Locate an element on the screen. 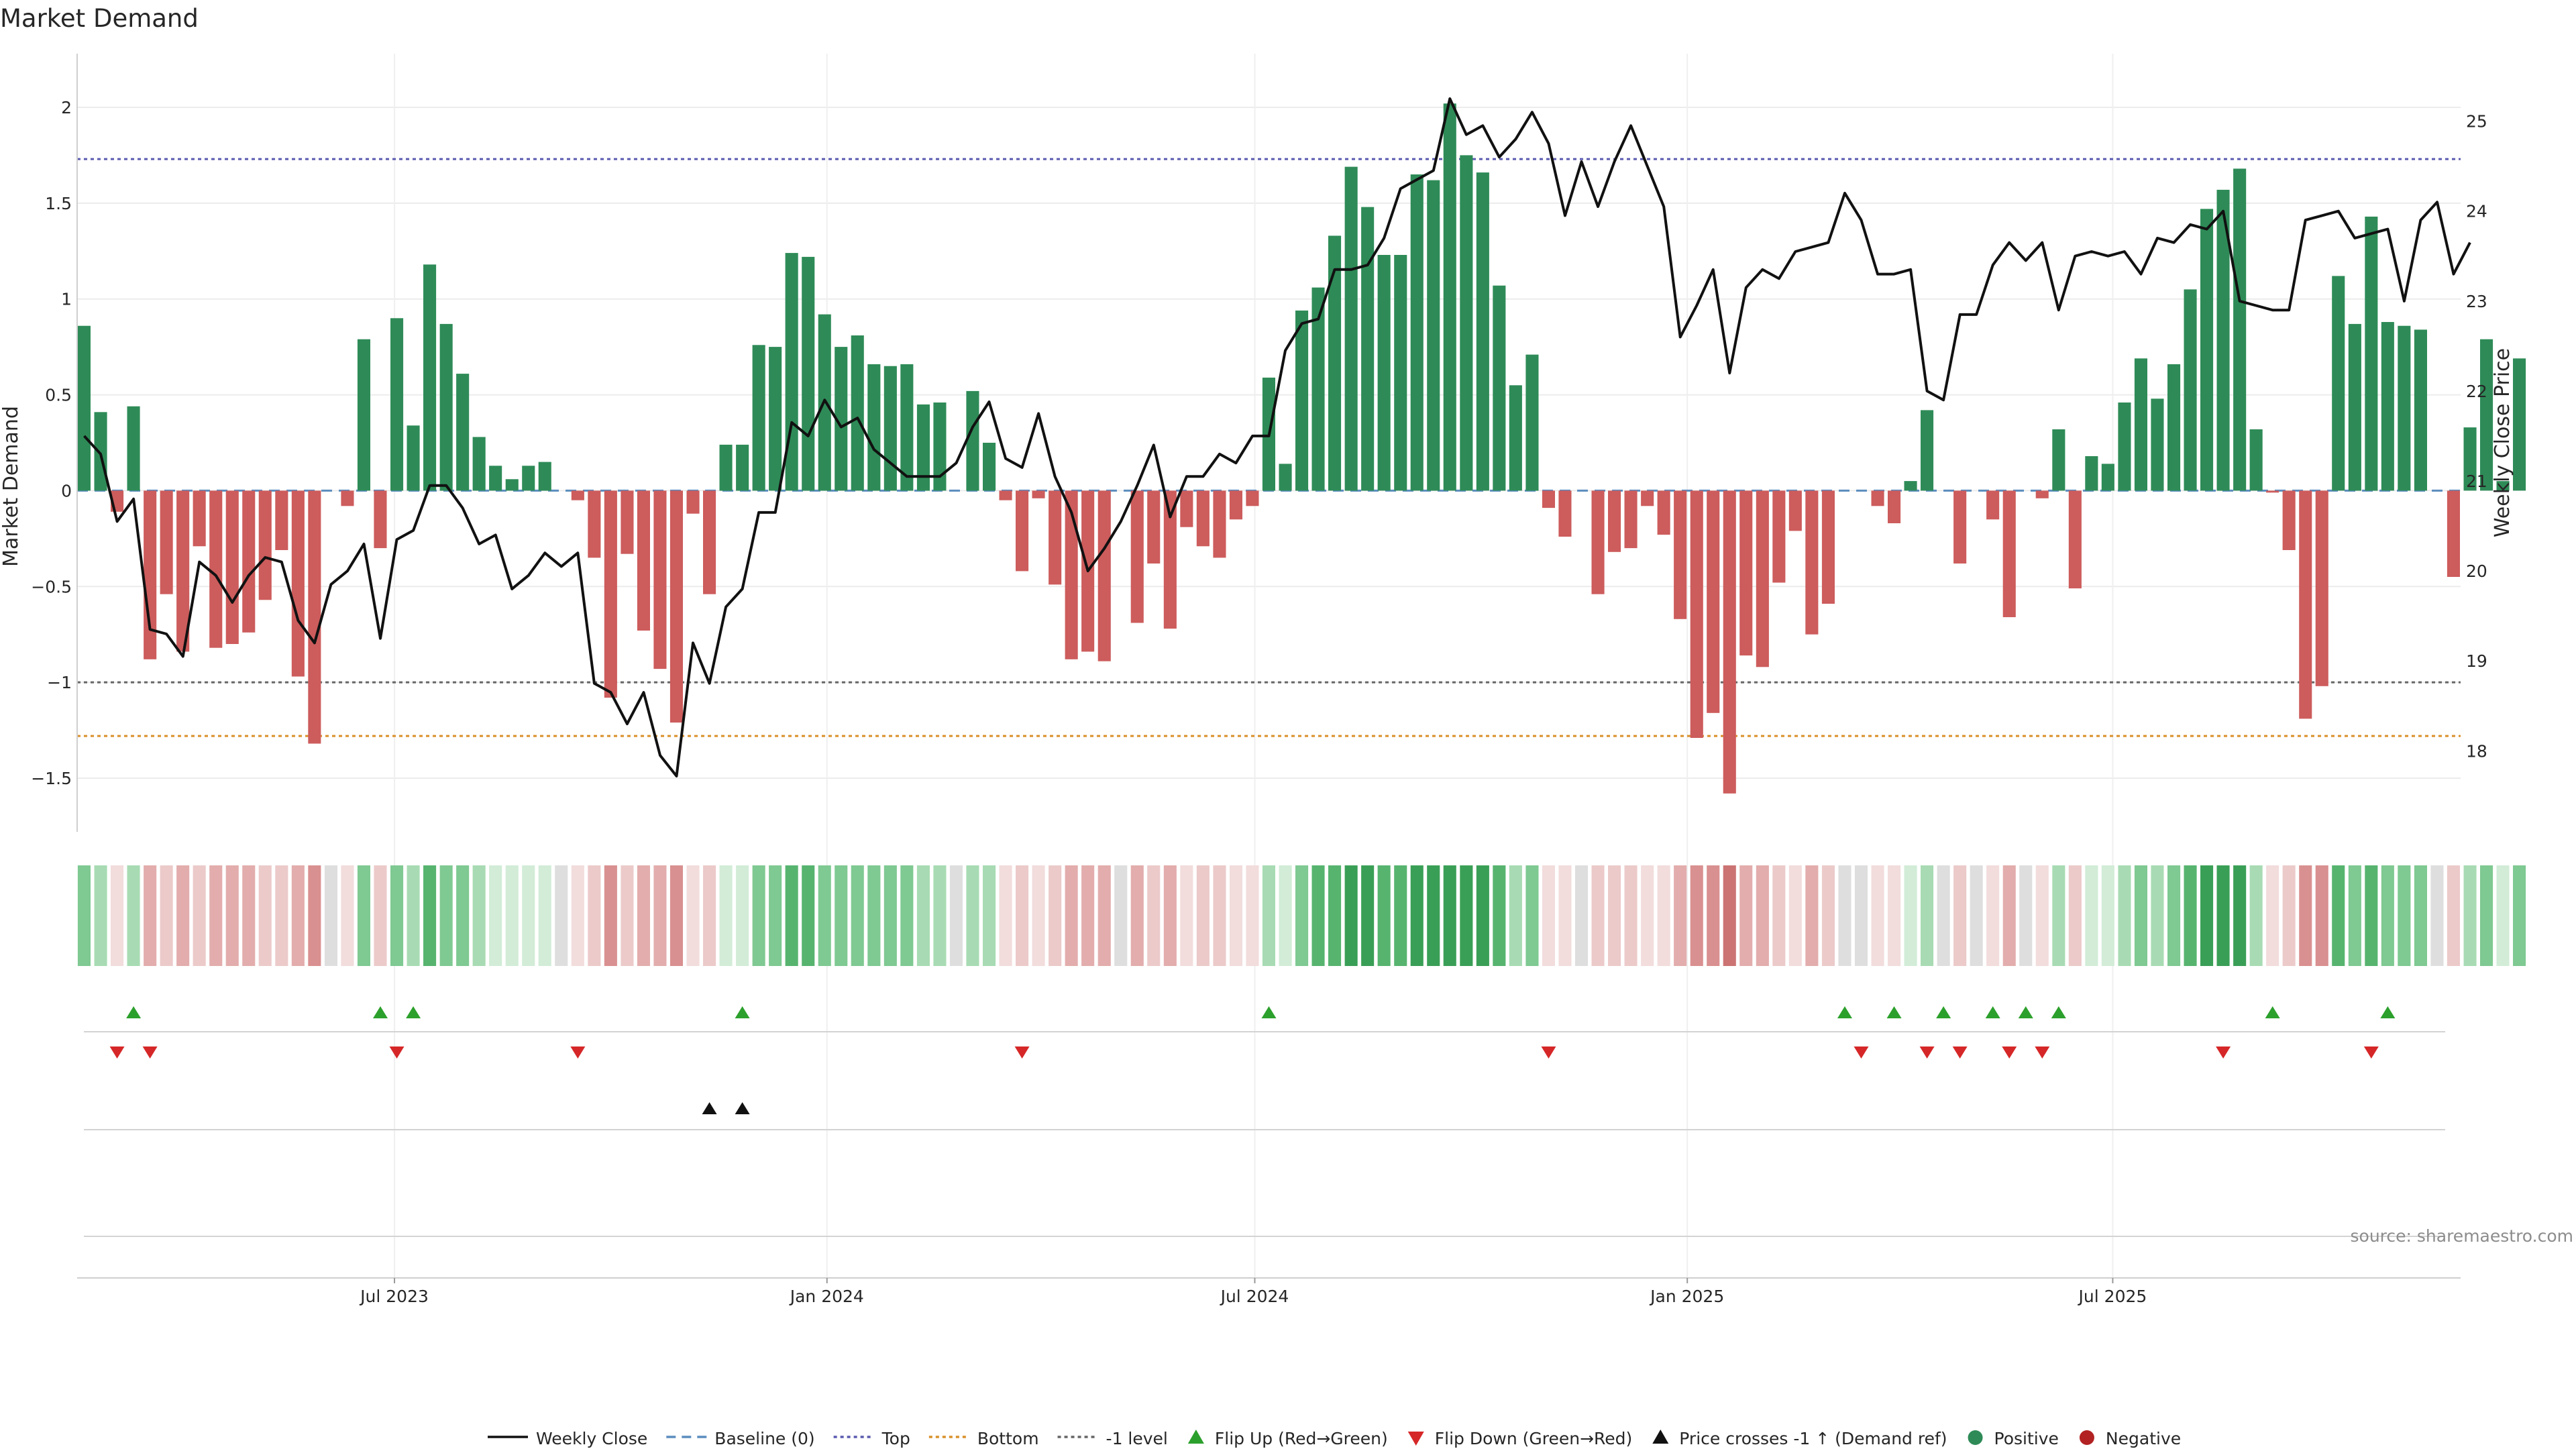 The image size is (2576, 1449). y-axis-label: Market Demand is located at coordinates (11, 486).